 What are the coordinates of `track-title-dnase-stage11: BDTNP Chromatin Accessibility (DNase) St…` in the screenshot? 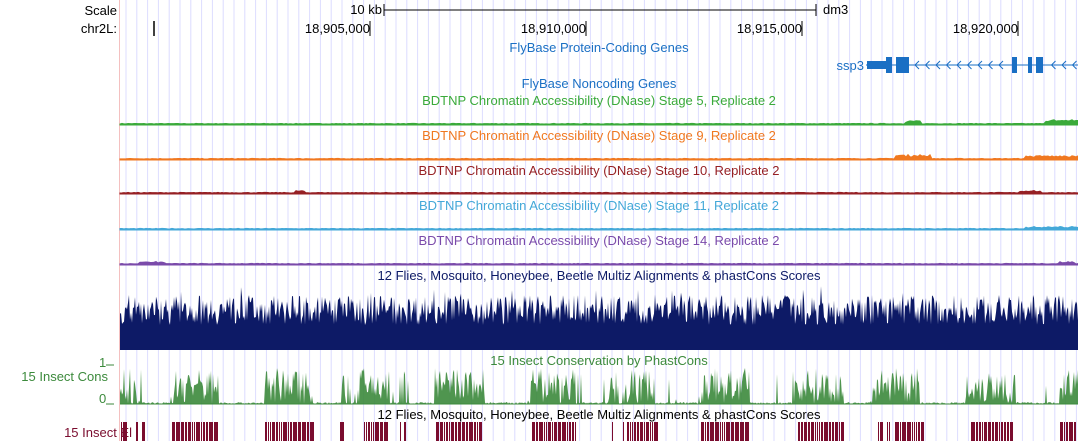 It's located at (599, 205).